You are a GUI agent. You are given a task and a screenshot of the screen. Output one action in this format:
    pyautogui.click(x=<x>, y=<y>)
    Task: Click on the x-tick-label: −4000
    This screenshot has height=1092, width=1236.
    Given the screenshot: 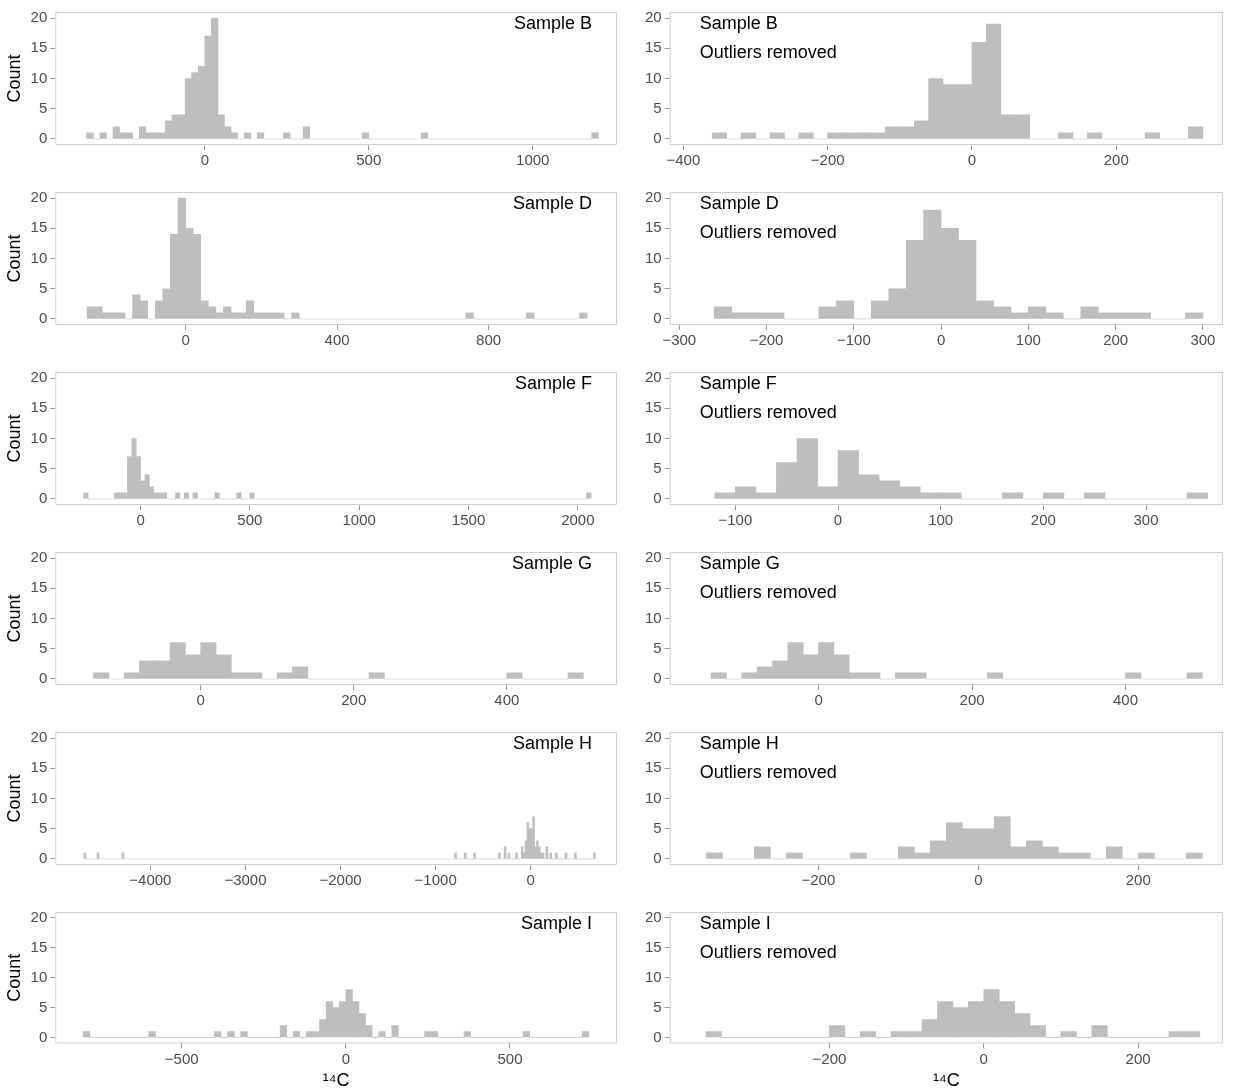 What is the action you would take?
    pyautogui.click(x=150, y=880)
    